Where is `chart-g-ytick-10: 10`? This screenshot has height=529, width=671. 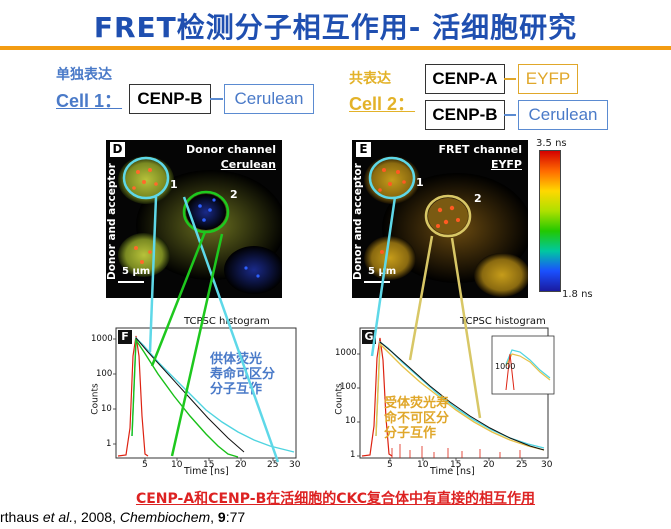
chart-g-ytick-10: 10 is located at coordinates (350, 421).